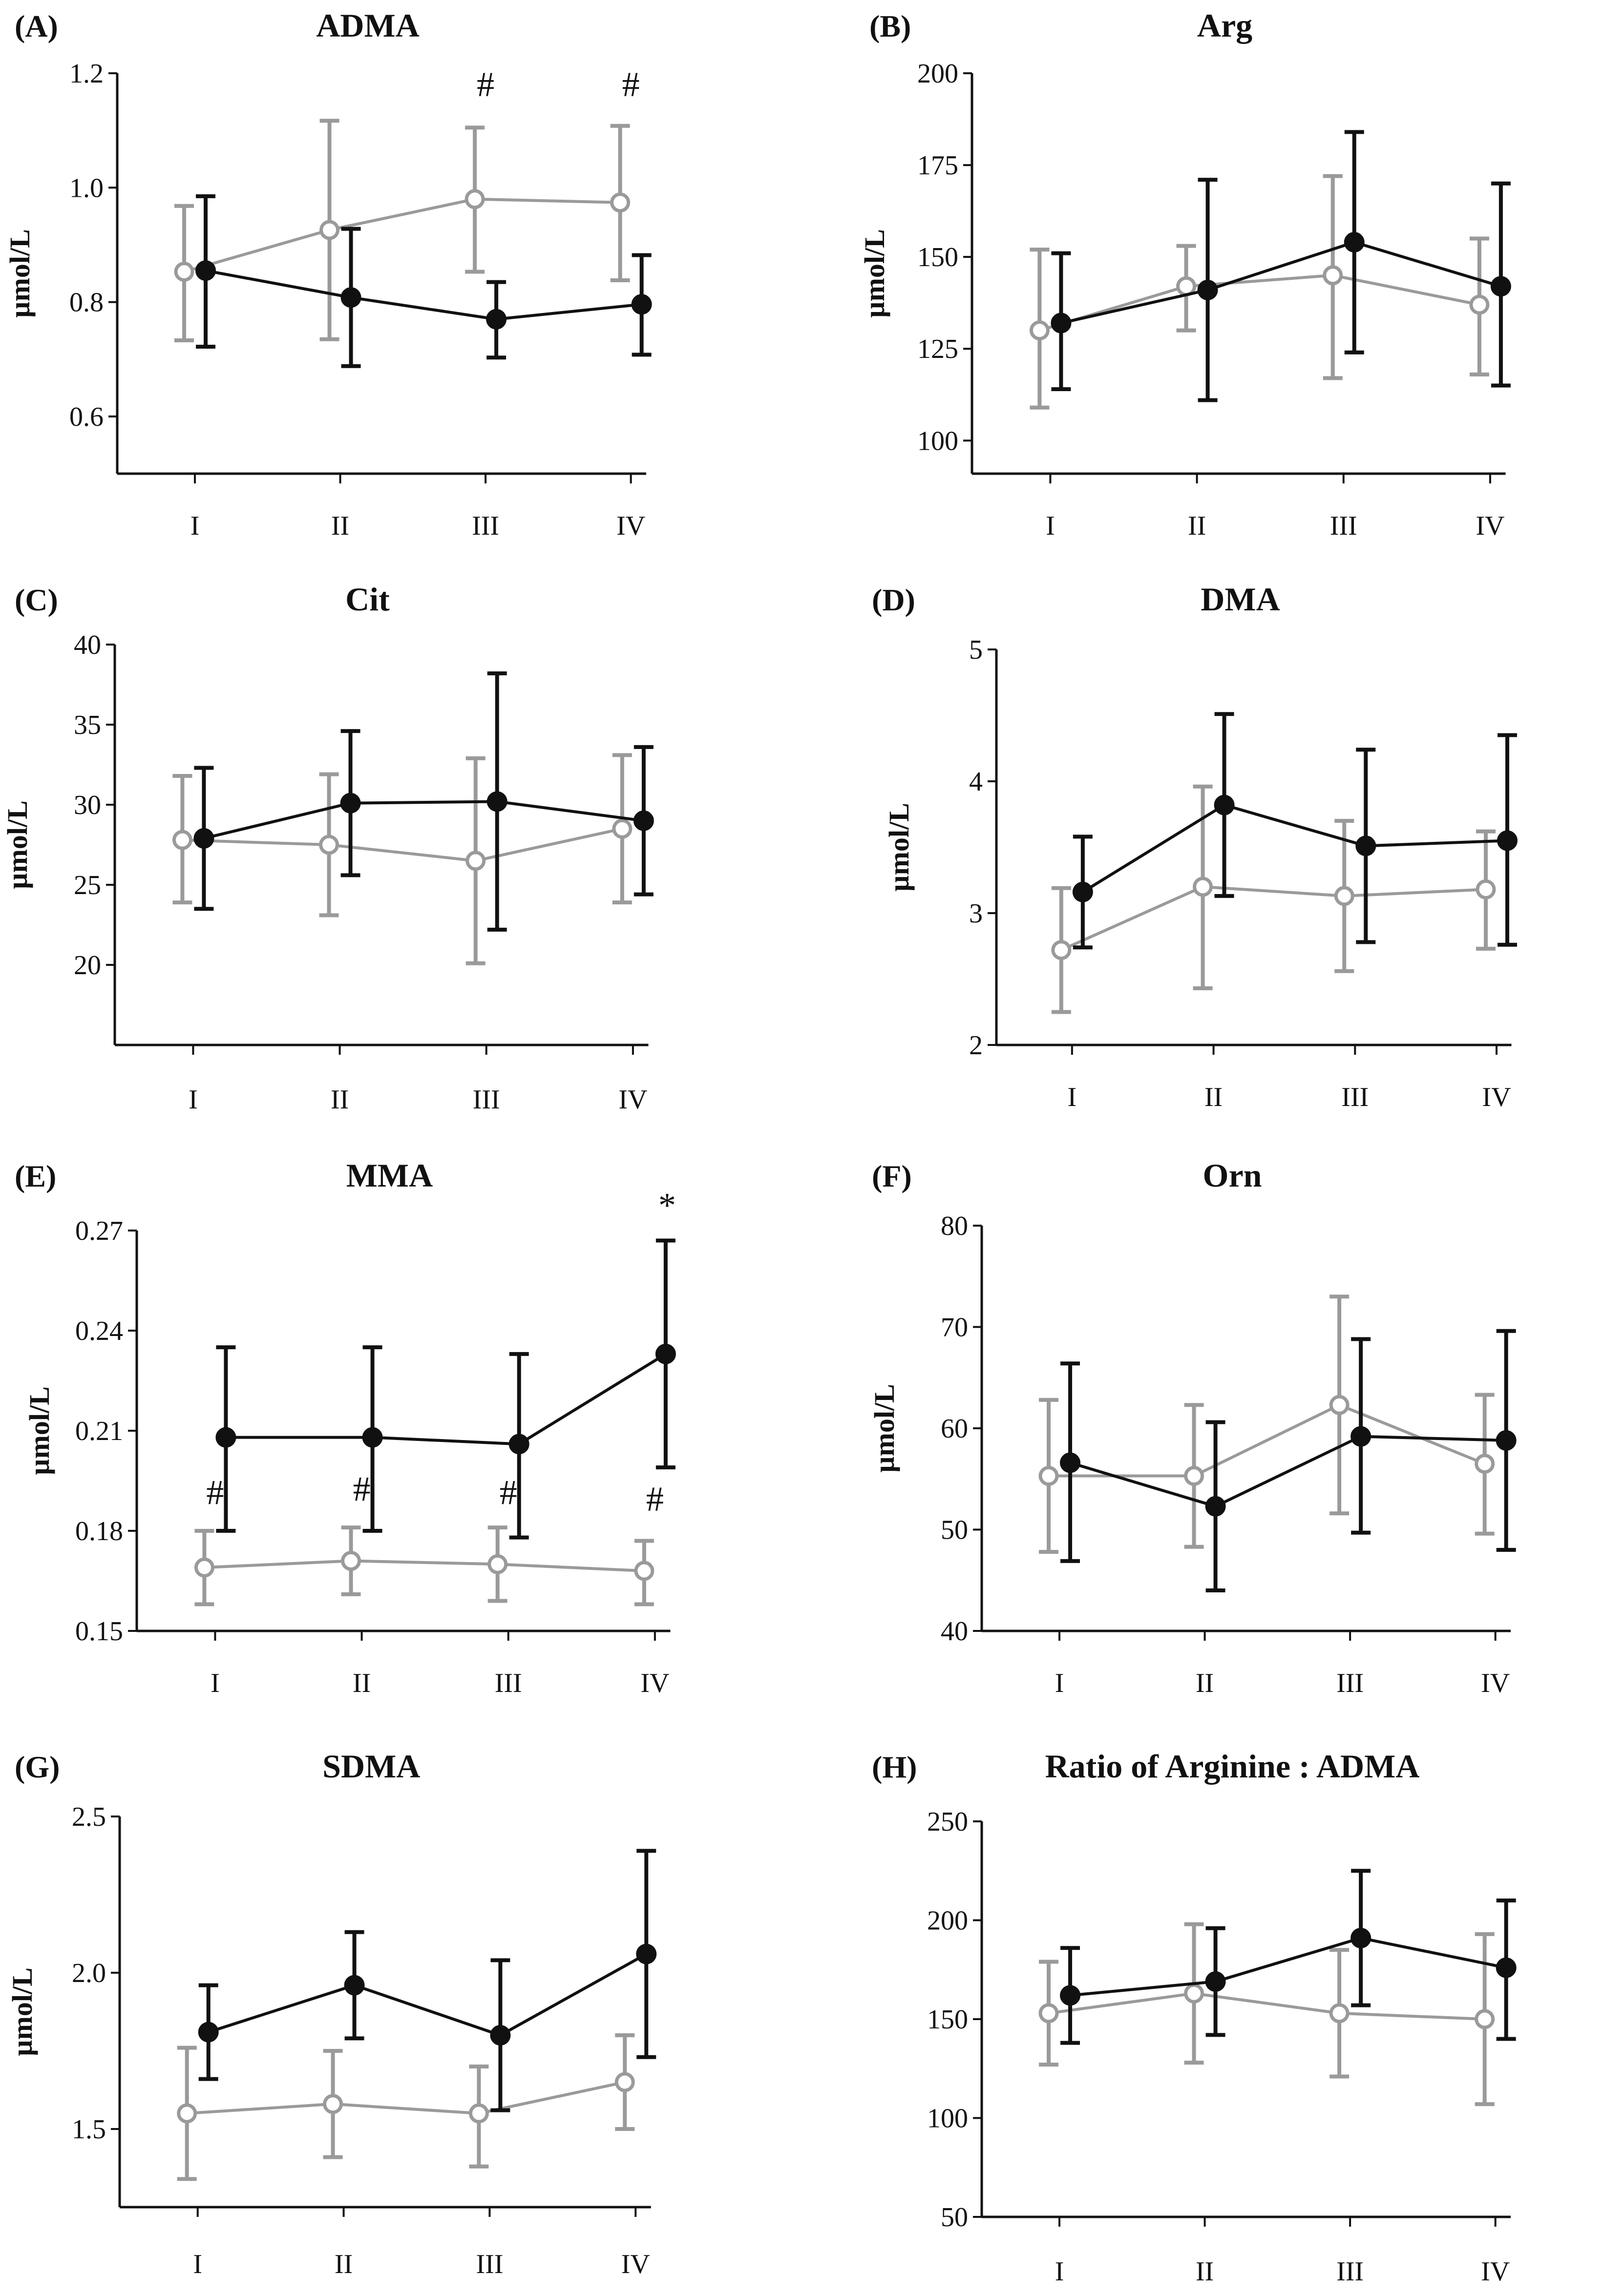  Describe the element at coordinates (954, 1429) in the screenshot. I see `y-tick-label: 60` at that location.